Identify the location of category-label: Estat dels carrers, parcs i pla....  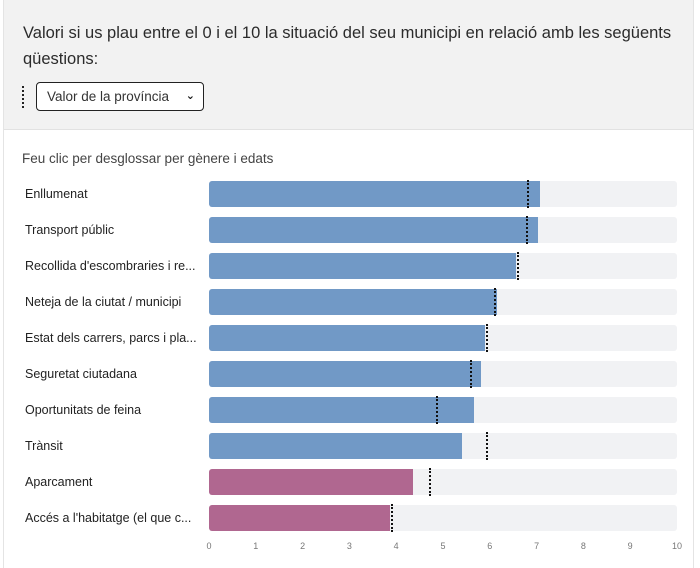
(111, 338).